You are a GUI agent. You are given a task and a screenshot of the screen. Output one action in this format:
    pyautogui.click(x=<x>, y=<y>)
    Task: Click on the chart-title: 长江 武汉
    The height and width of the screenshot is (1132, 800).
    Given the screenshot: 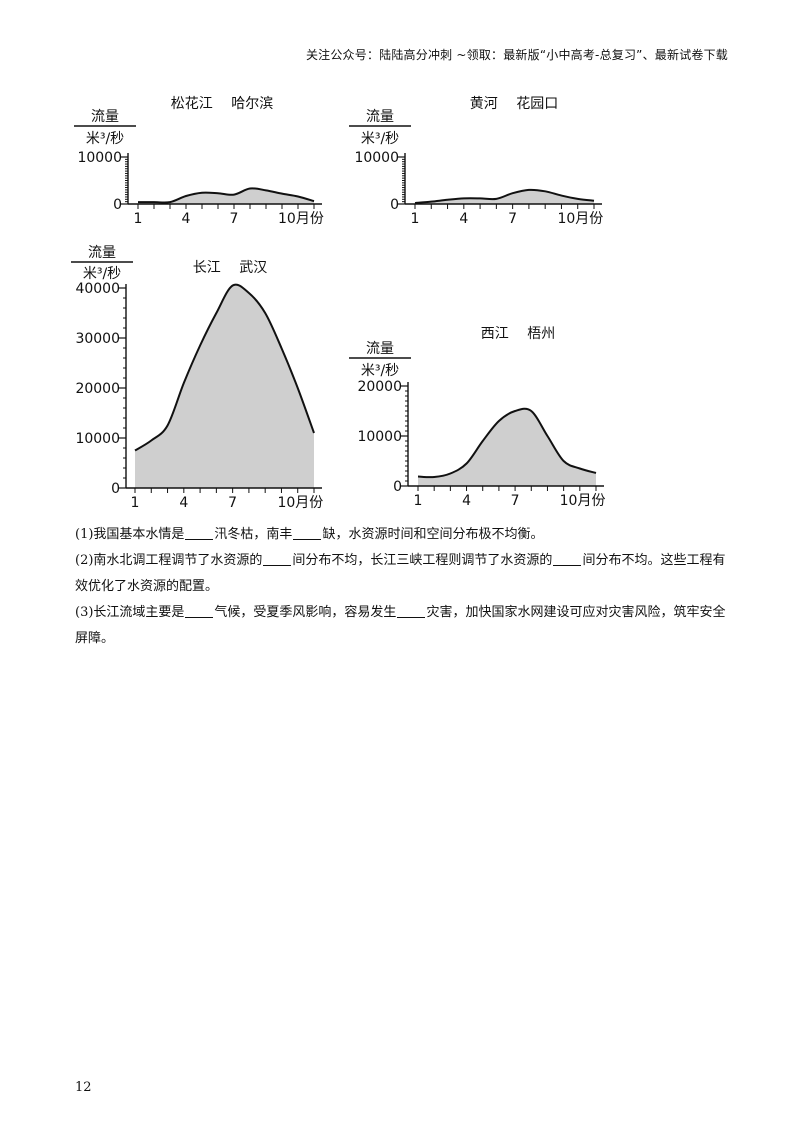 What is the action you would take?
    pyautogui.click(x=230, y=268)
    